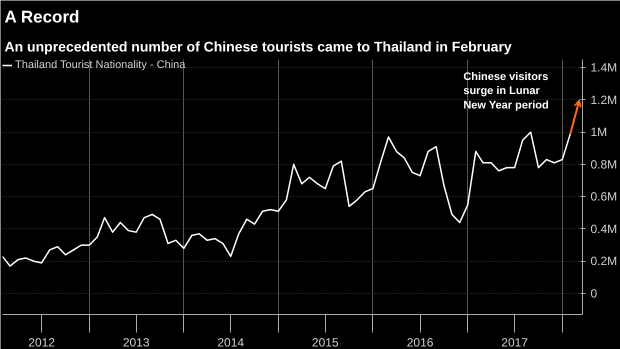 The image size is (620, 349). Describe the element at coordinates (420, 342) in the screenshot. I see `x-tick-label: 2016` at that location.